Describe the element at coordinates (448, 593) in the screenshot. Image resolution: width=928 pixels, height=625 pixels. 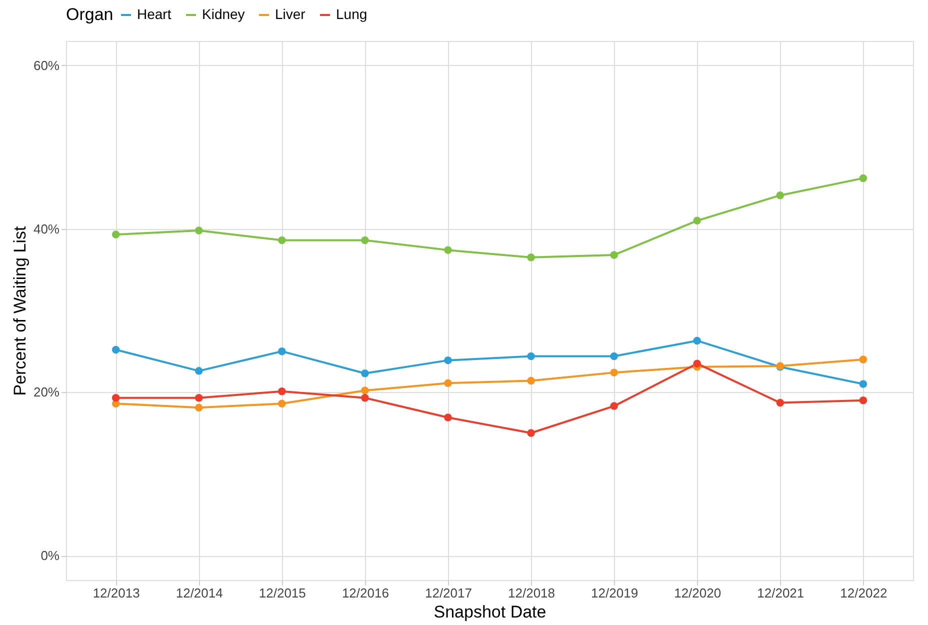
I see `x-tick-label: 12/2017` at that location.